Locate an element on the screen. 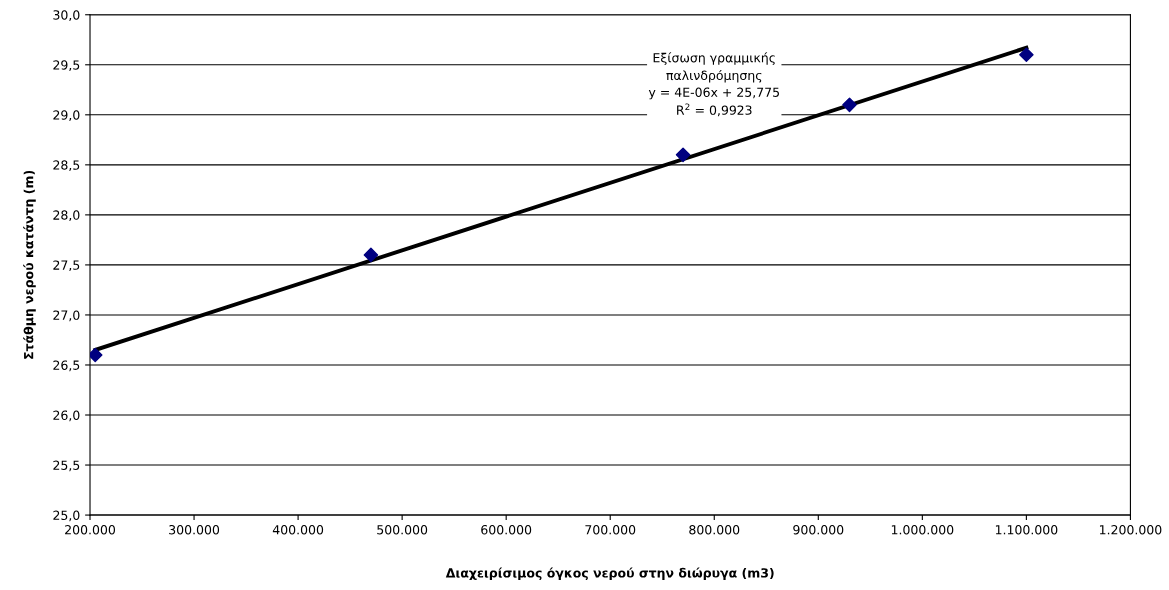 The image size is (1169, 590). x-tick-label: 800.000 is located at coordinates (714, 530).